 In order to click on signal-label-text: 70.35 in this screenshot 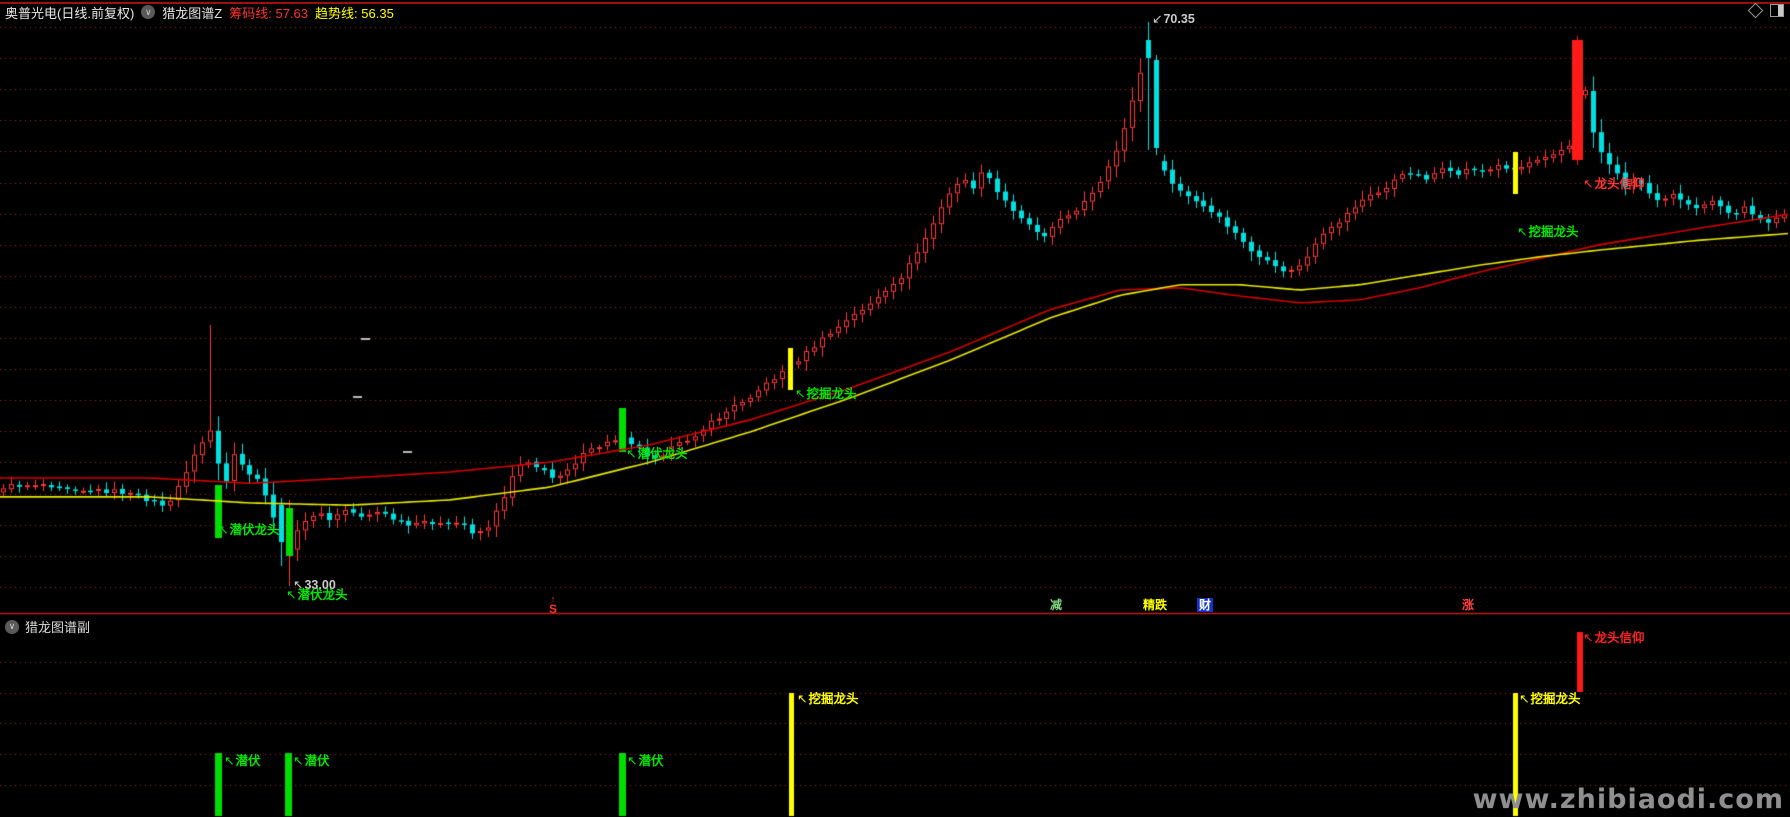, I will do `click(1179, 19)`.